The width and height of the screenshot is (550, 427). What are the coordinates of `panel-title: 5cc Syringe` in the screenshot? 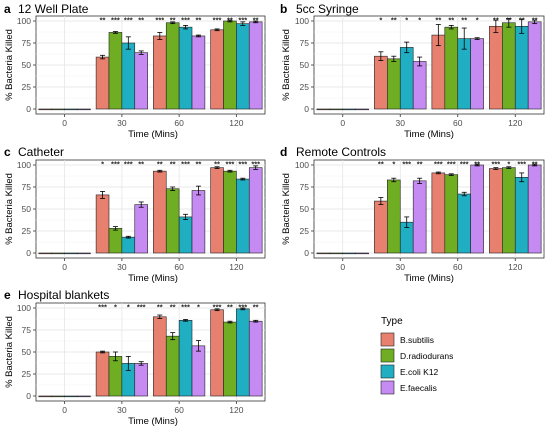 It's located at (327, 9).